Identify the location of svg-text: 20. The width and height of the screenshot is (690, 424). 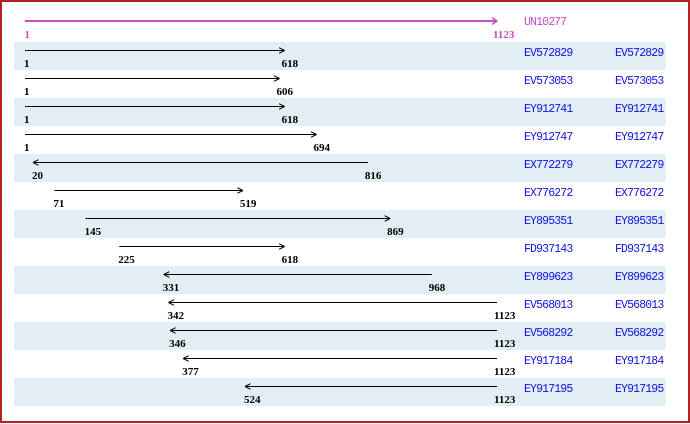
(38, 176).